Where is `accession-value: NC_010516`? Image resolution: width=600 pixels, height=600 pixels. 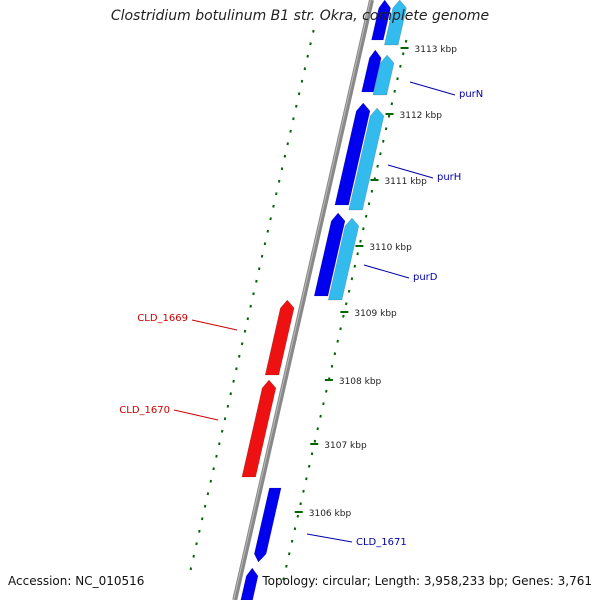 accession-value: NC_010516 is located at coordinates (110, 581).